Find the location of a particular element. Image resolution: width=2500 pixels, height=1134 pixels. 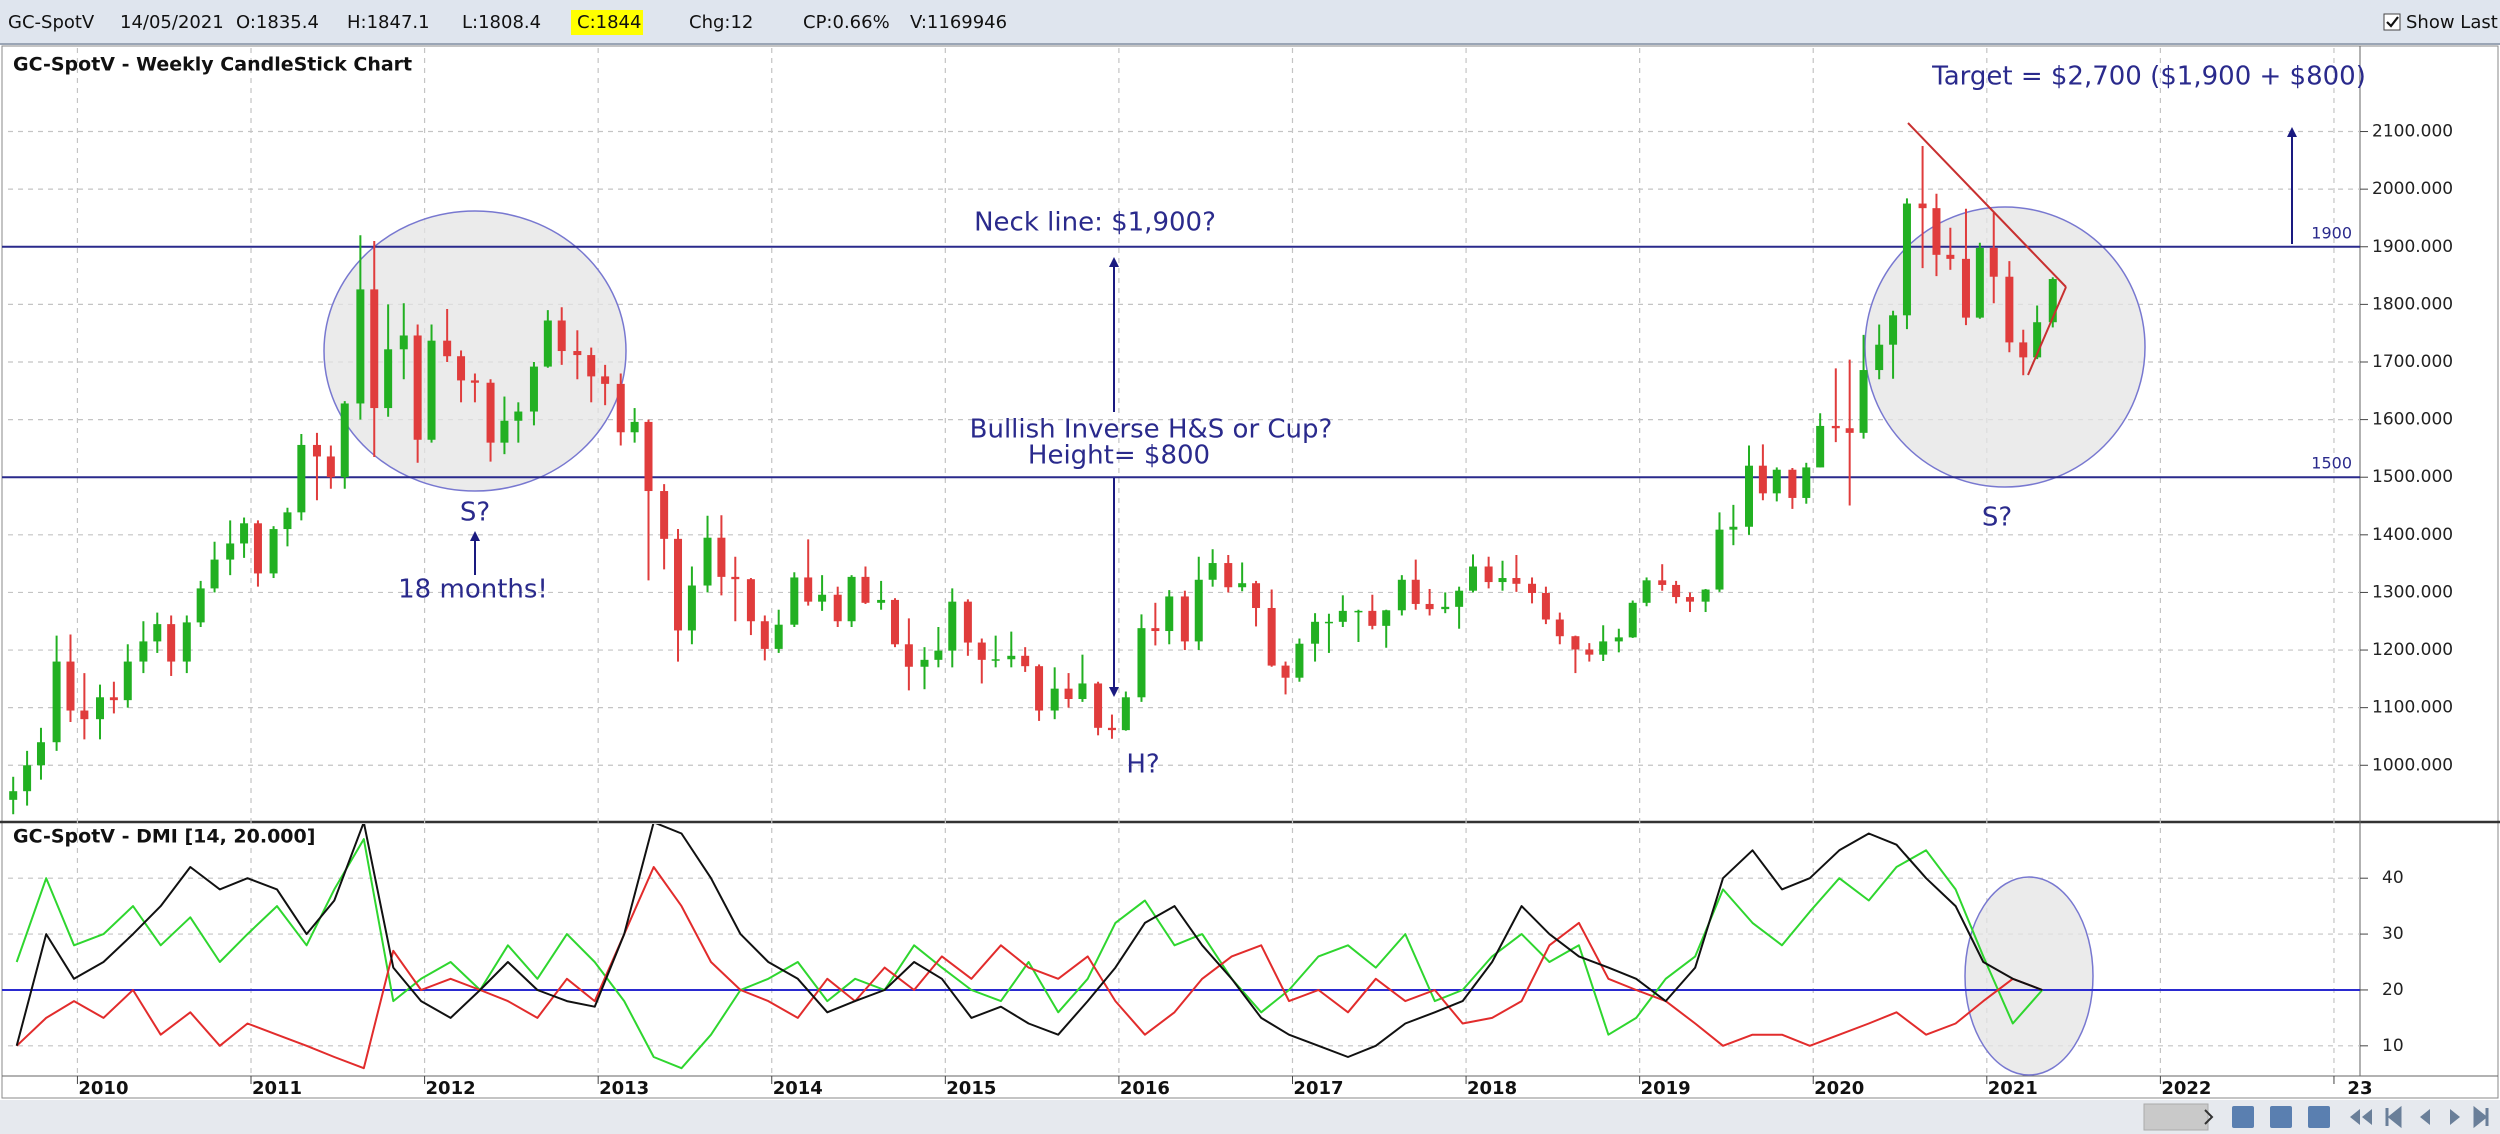

x-tick-label: 2012 is located at coordinates (451, 1088).